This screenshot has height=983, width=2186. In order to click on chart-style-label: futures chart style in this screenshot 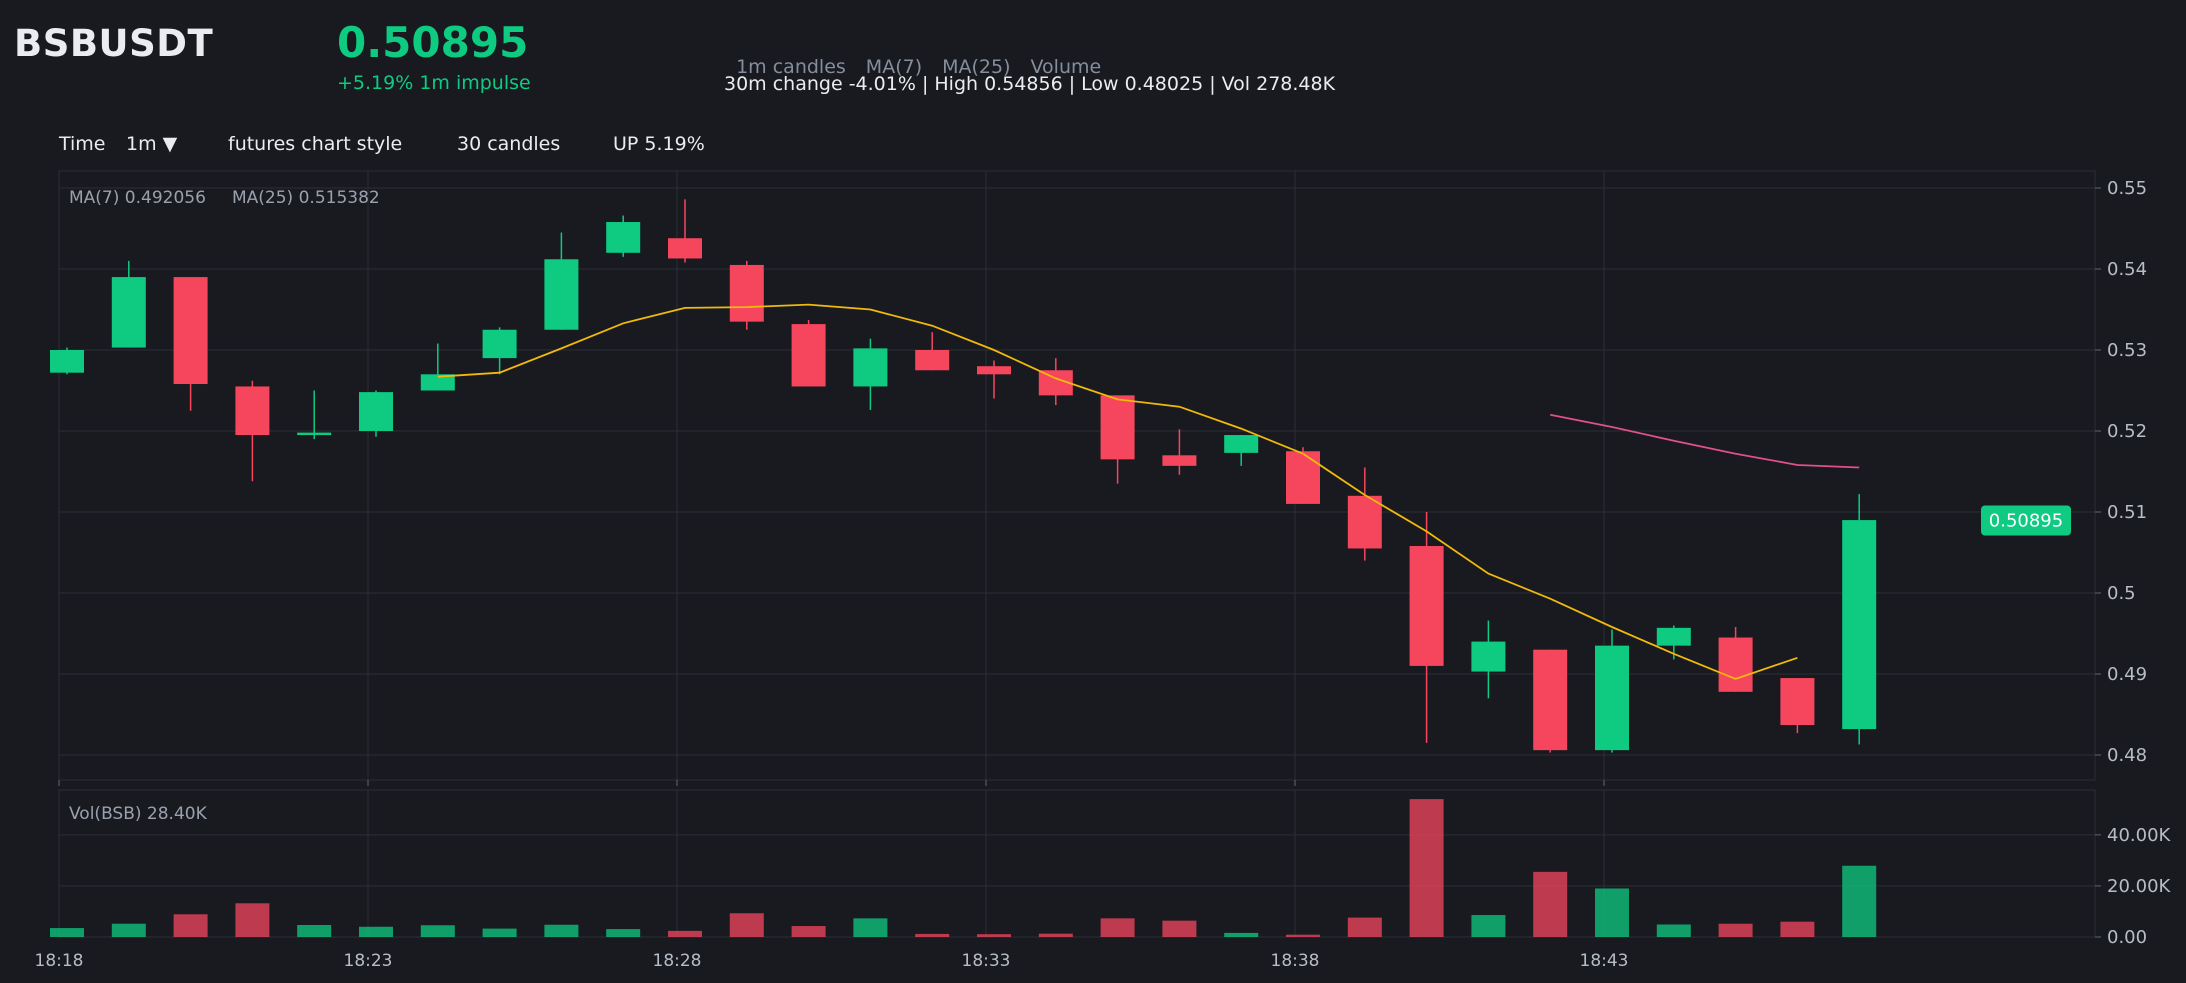, I will do `click(315, 144)`.